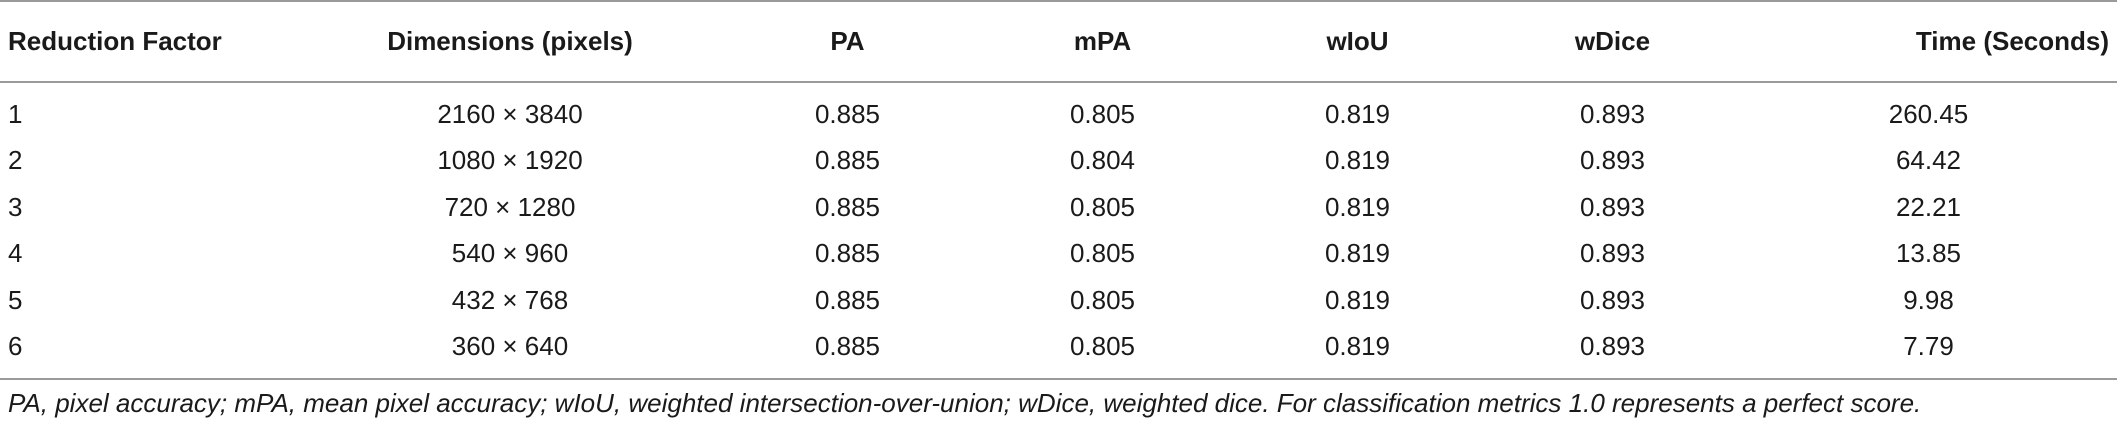 Image resolution: width=2117 pixels, height=433 pixels. I want to click on table-row: 5 432 × 768 0.885 0.805 0.819 0.893 9.98, so click(1058, 300).